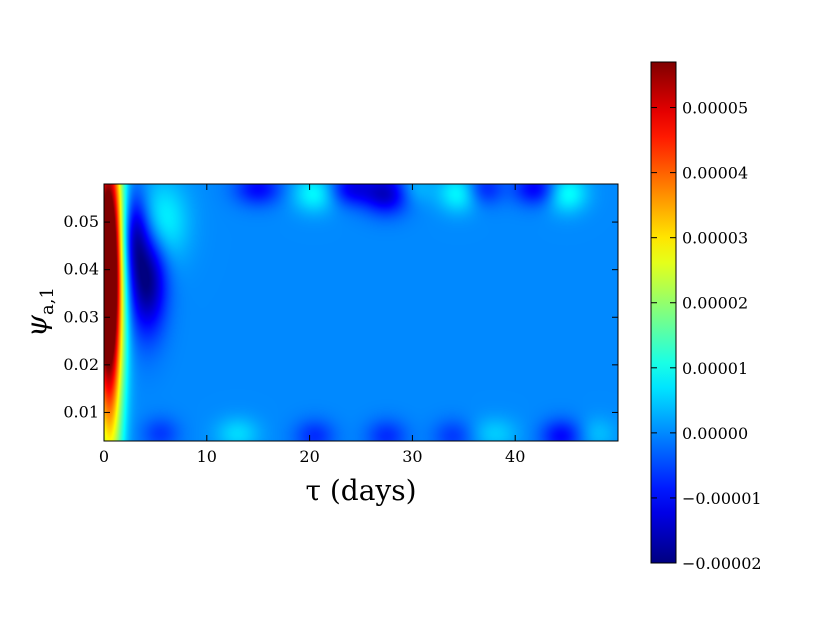 The width and height of the screenshot is (830, 630). Describe the element at coordinates (722, 563) in the screenshot. I see `colorbar-tick-label: −0.00002` at that location.